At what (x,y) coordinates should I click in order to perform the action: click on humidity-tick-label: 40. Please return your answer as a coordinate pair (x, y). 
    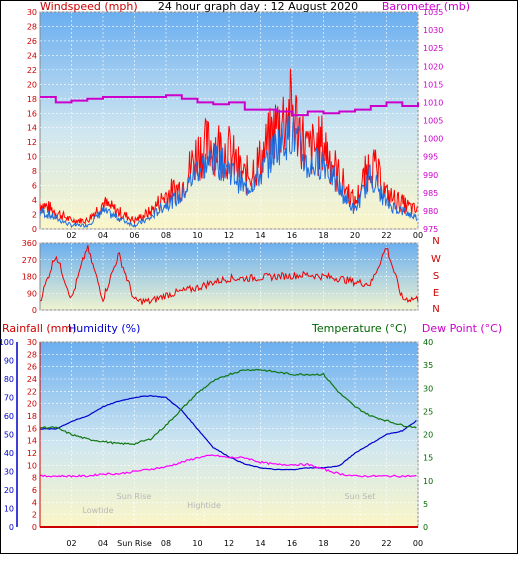
    Looking at the image, I should click on (9, 453).